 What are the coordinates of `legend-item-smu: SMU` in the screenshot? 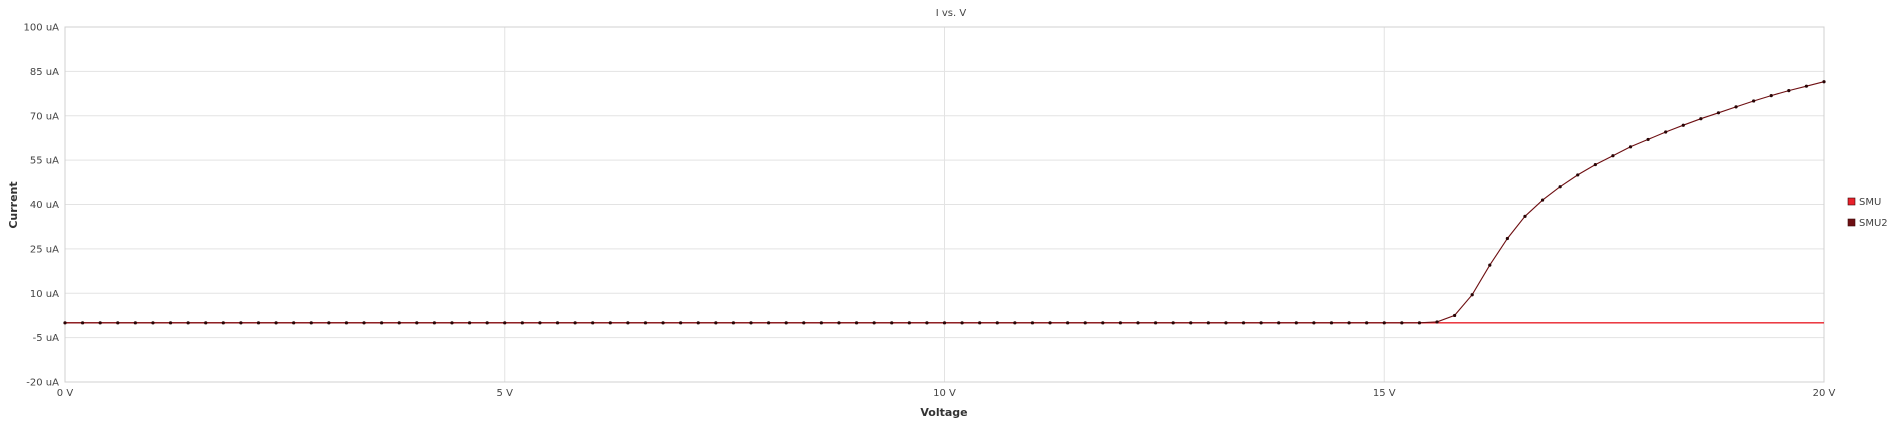 It's located at (1864, 202).